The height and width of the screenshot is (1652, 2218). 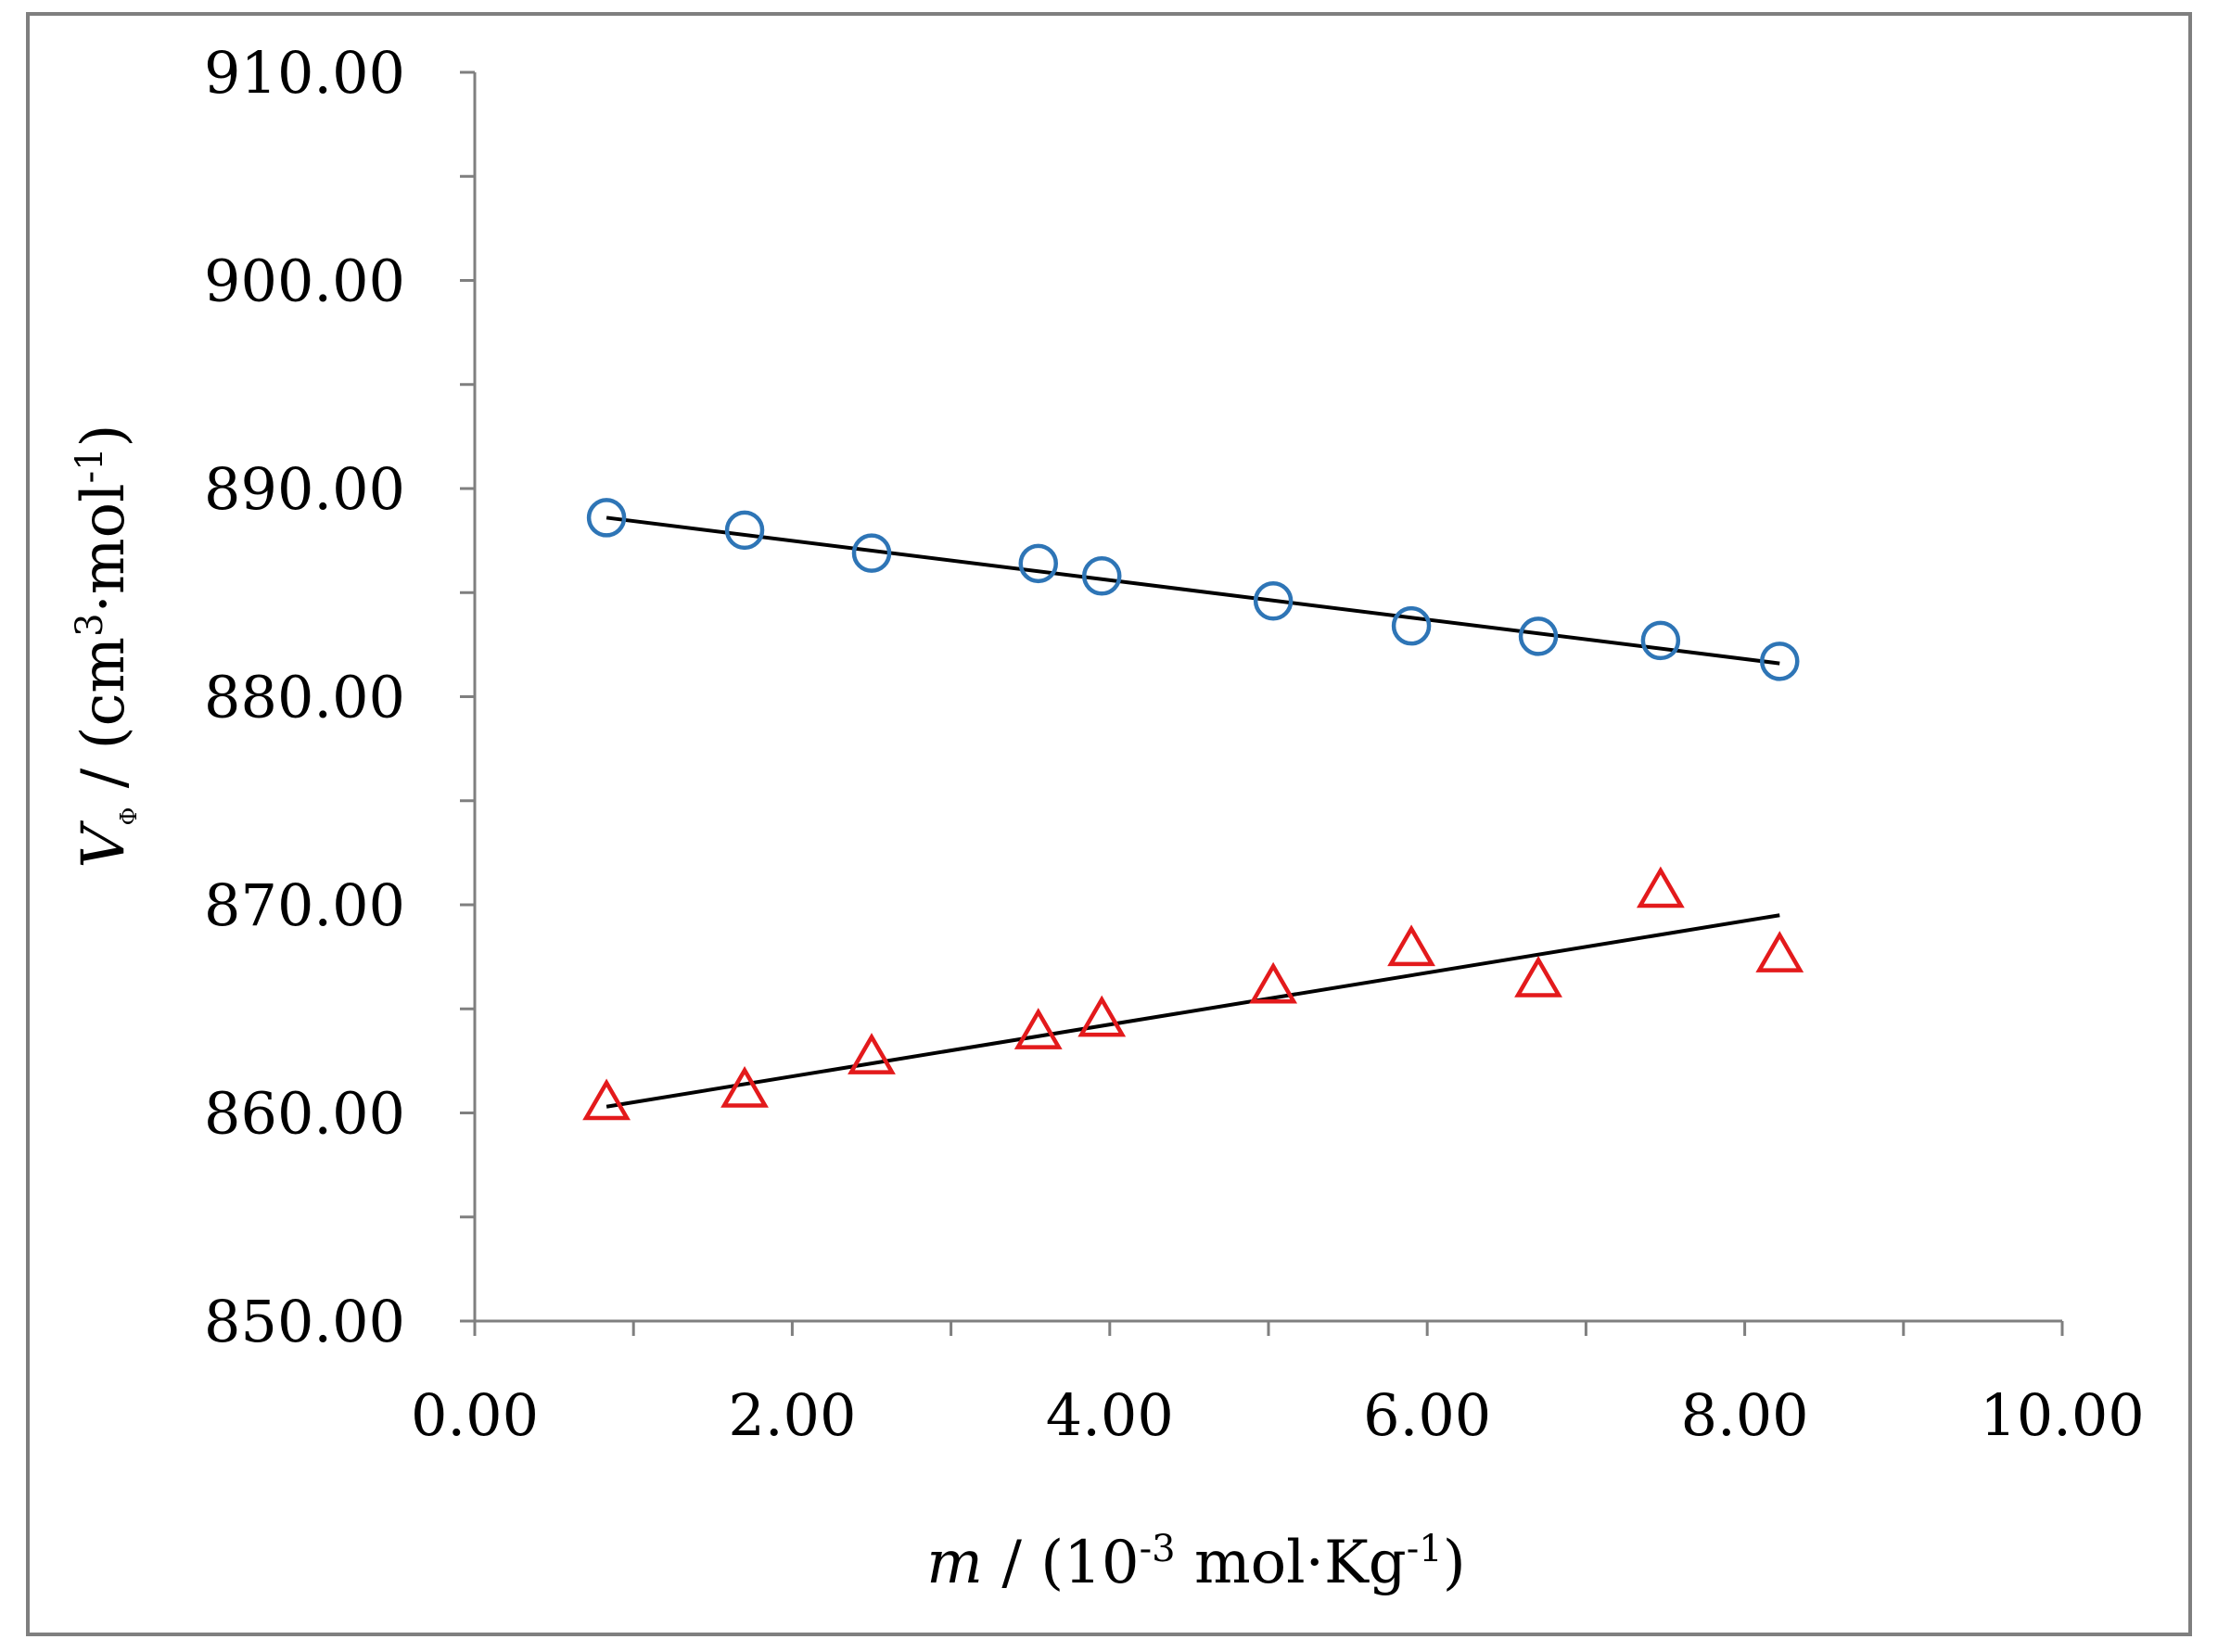 I want to click on y-tick-label: 850.00, so click(x=304, y=1321).